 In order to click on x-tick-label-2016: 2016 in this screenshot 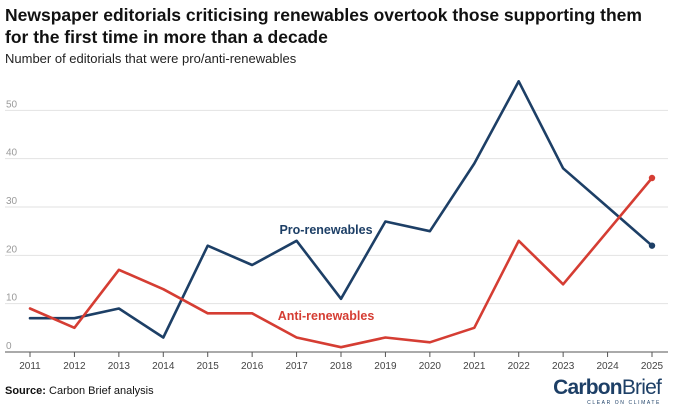, I will do `click(252, 366)`.